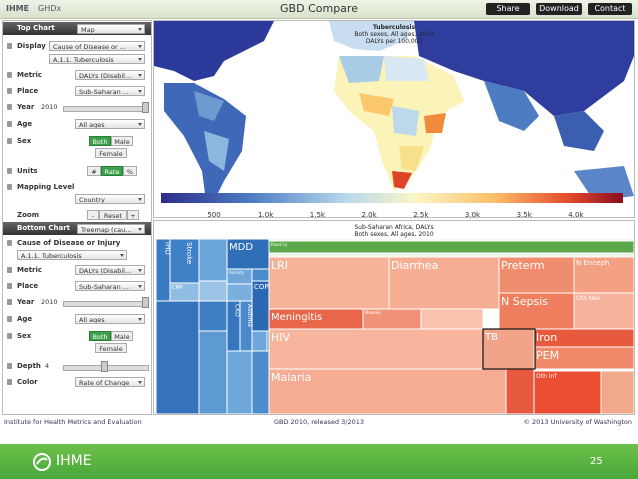 The image size is (638, 479). What do you see at coordinates (49, 302) in the screenshot?
I see `year-value: 2010` at bounding box center [49, 302].